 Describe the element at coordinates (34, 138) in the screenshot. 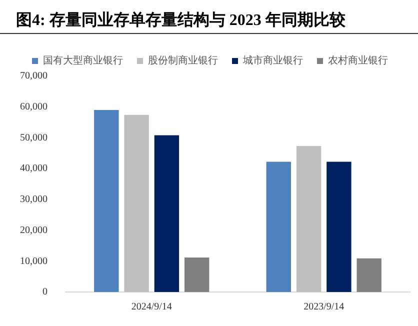

I see `y-tick-label: 50,000` at that location.